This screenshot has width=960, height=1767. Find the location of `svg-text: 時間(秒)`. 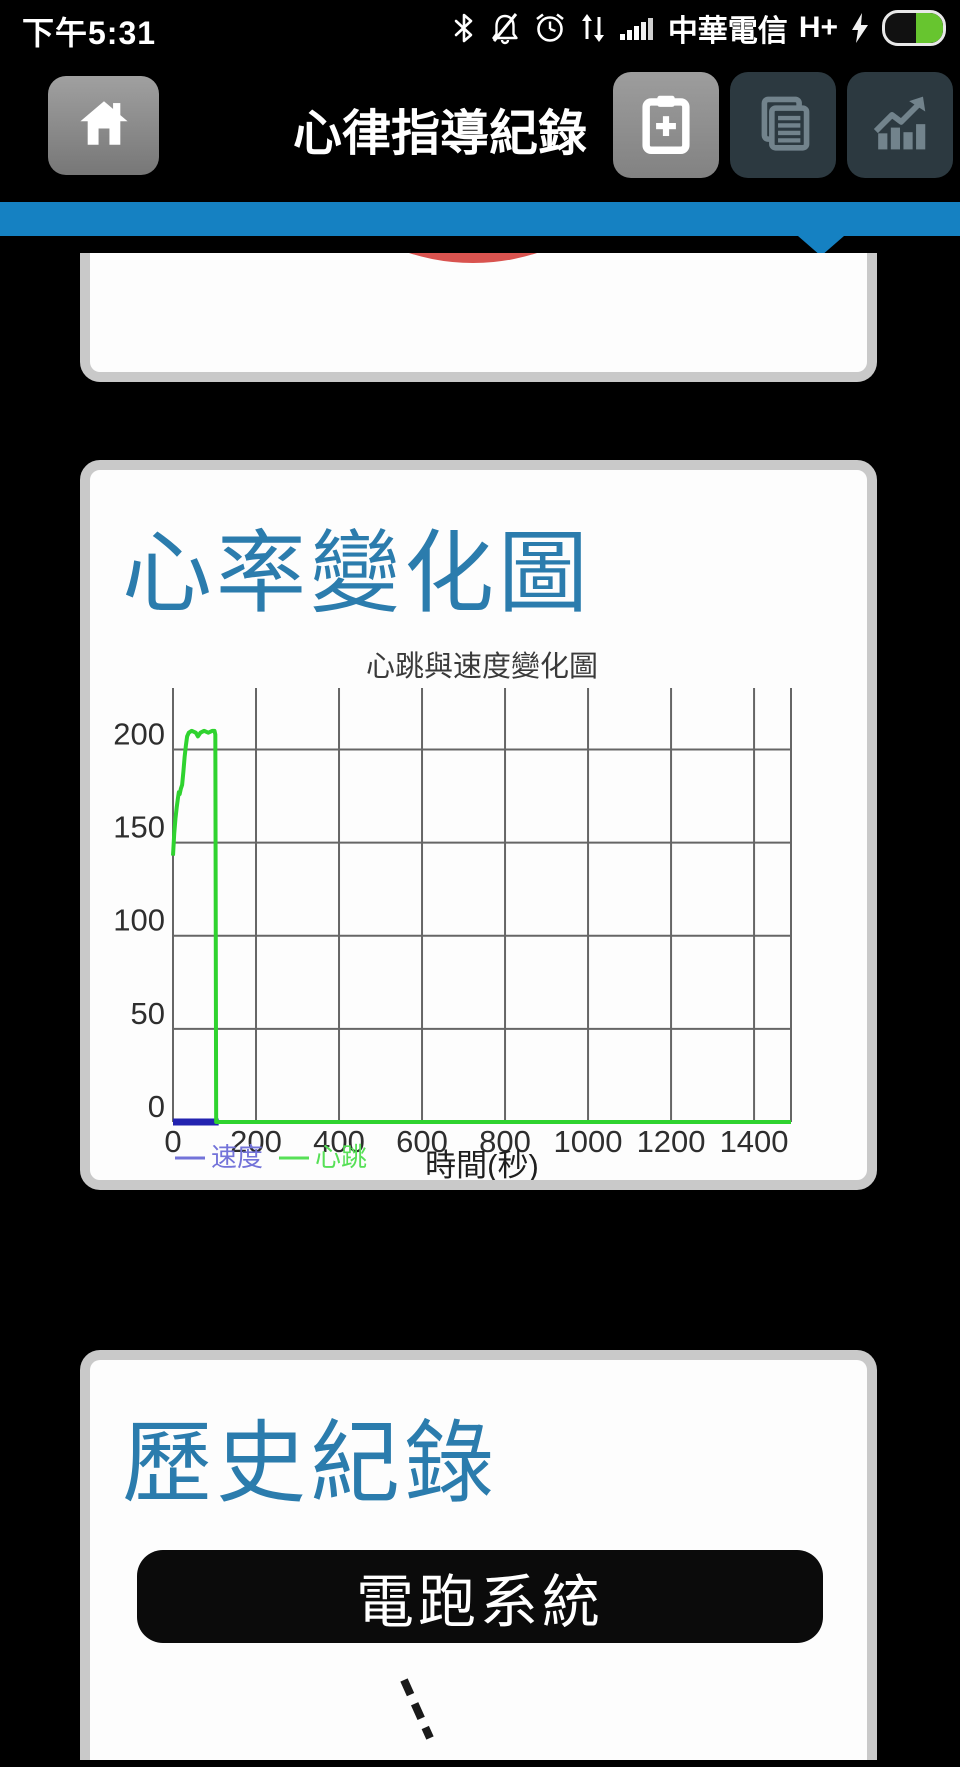

svg-text: 時間(秒) is located at coordinates (482, 1164).